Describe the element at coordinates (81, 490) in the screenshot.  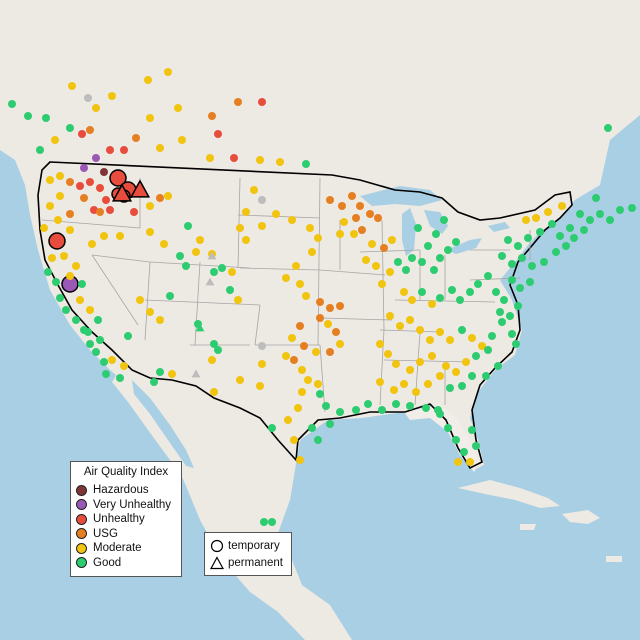
I see `hazardous-swatch` at that location.